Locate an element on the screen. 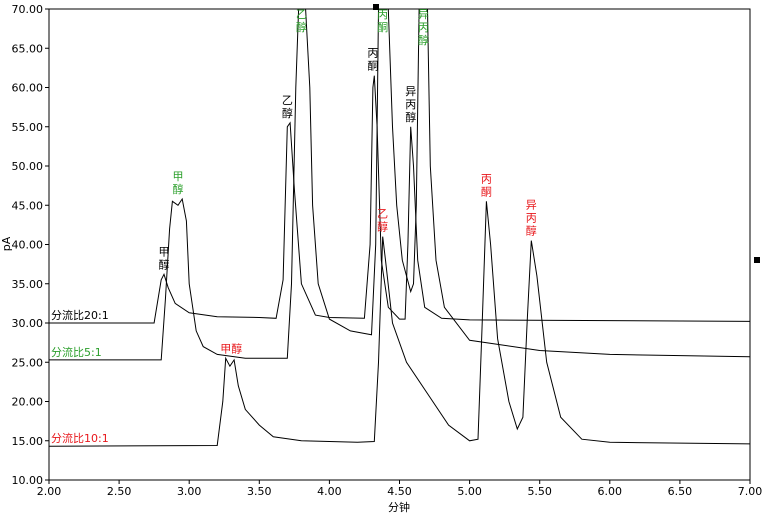  x-tick-label: 5.50 is located at coordinates (539, 491).